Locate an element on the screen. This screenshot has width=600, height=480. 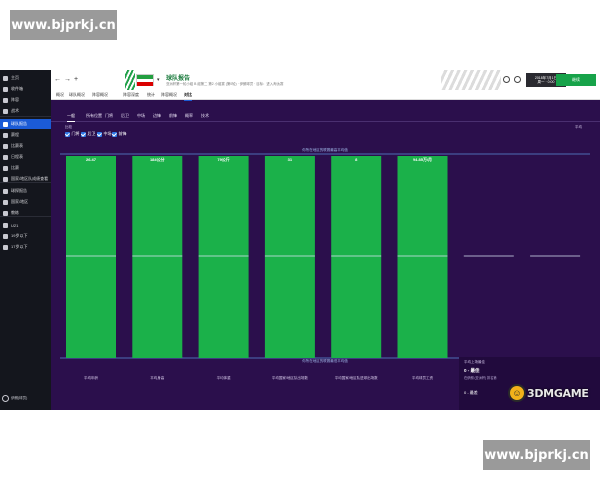
sidebar-item: 17岁以下 is located at coordinates (25, 247).